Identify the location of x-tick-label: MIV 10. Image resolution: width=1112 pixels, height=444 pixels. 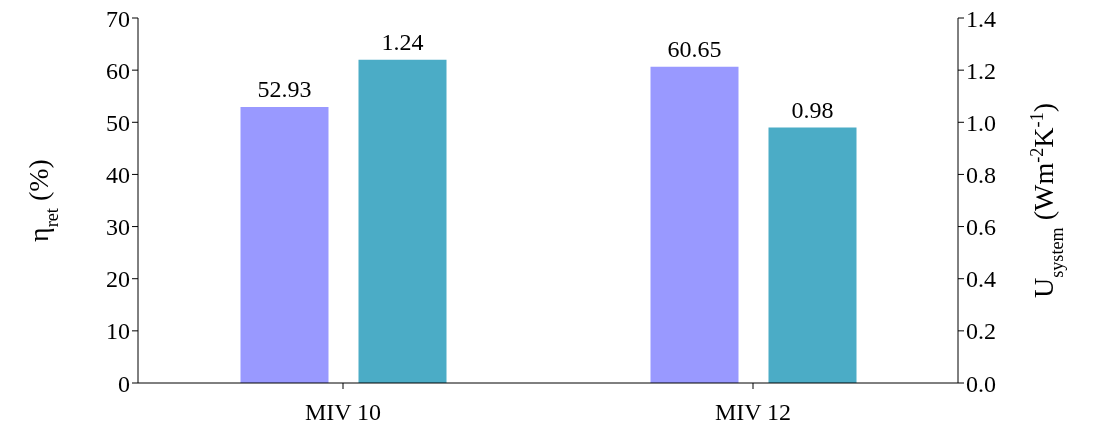
(343, 412).